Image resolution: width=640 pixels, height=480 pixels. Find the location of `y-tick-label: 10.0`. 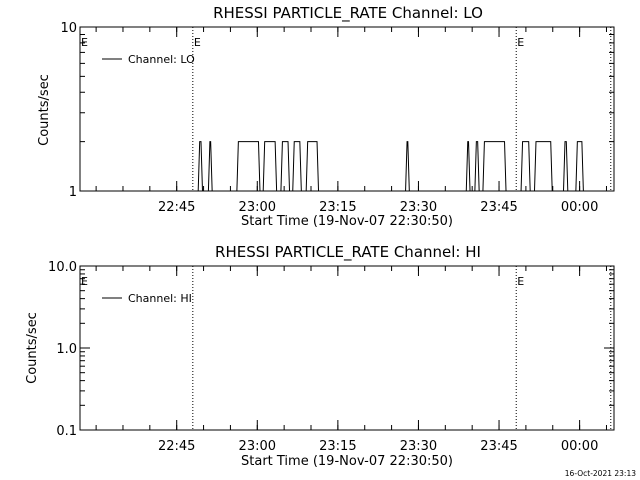

y-tick-label: 10.0 is located at coordinates (62, 267).